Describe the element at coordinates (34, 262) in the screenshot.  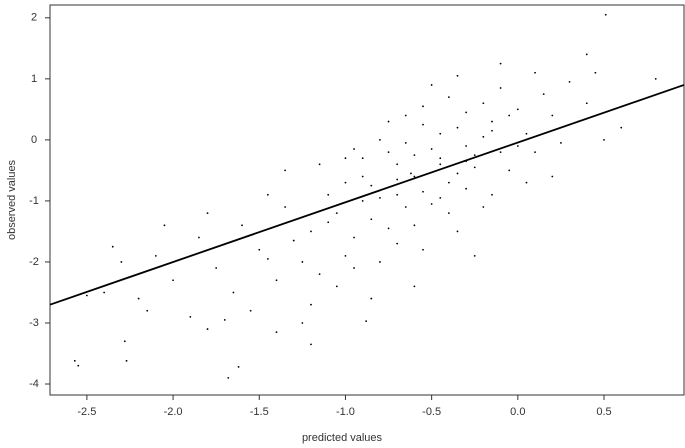
I see `y-tick-label: -2` at that location.